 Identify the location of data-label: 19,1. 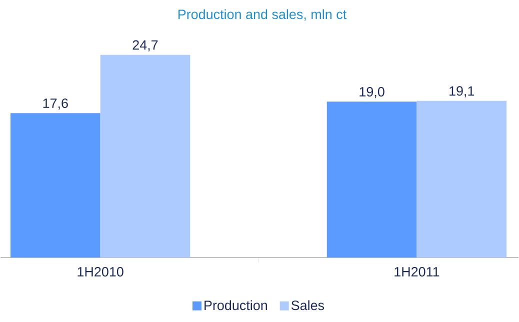
(462, 92).